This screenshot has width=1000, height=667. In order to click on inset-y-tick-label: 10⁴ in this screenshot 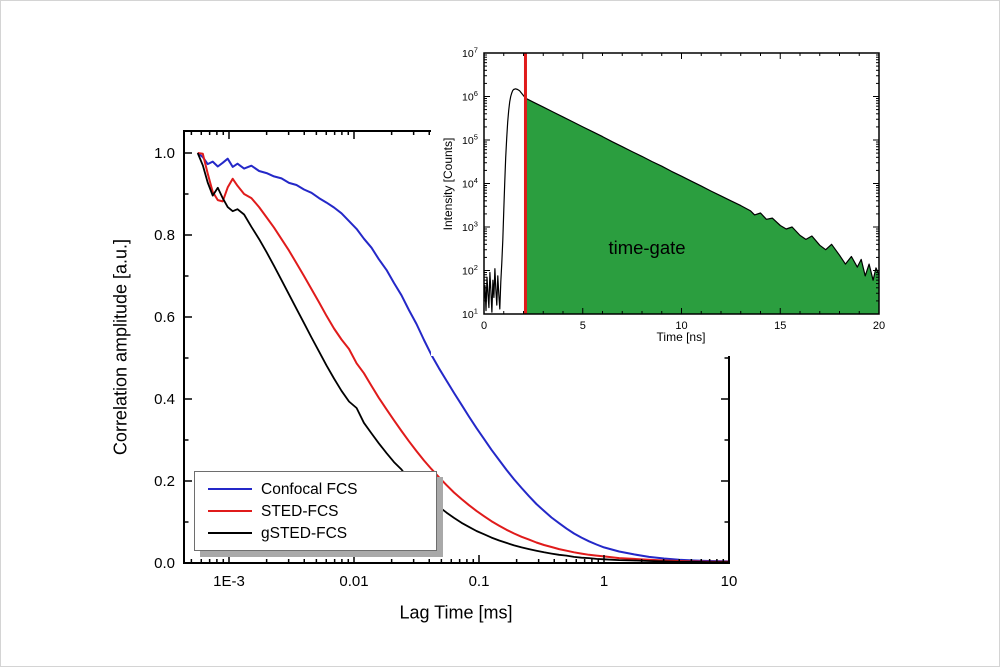, I will do `click(470, 183)`.